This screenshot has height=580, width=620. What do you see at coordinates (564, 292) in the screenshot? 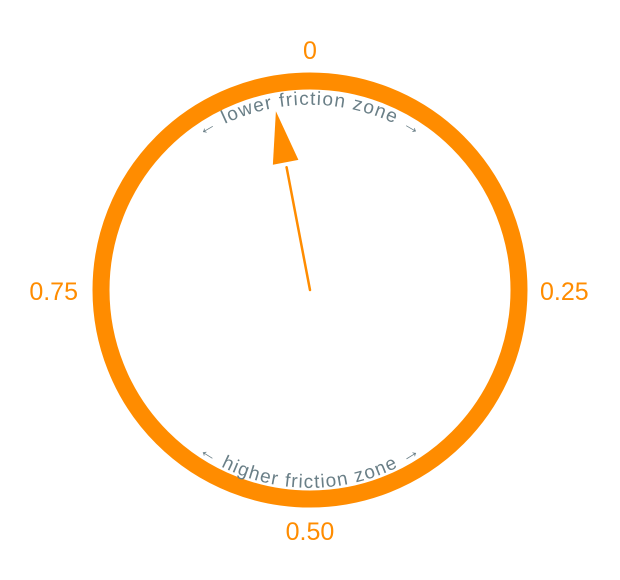
I see `tick-label-0-25: 0.25` at bounding box center [564, 292].